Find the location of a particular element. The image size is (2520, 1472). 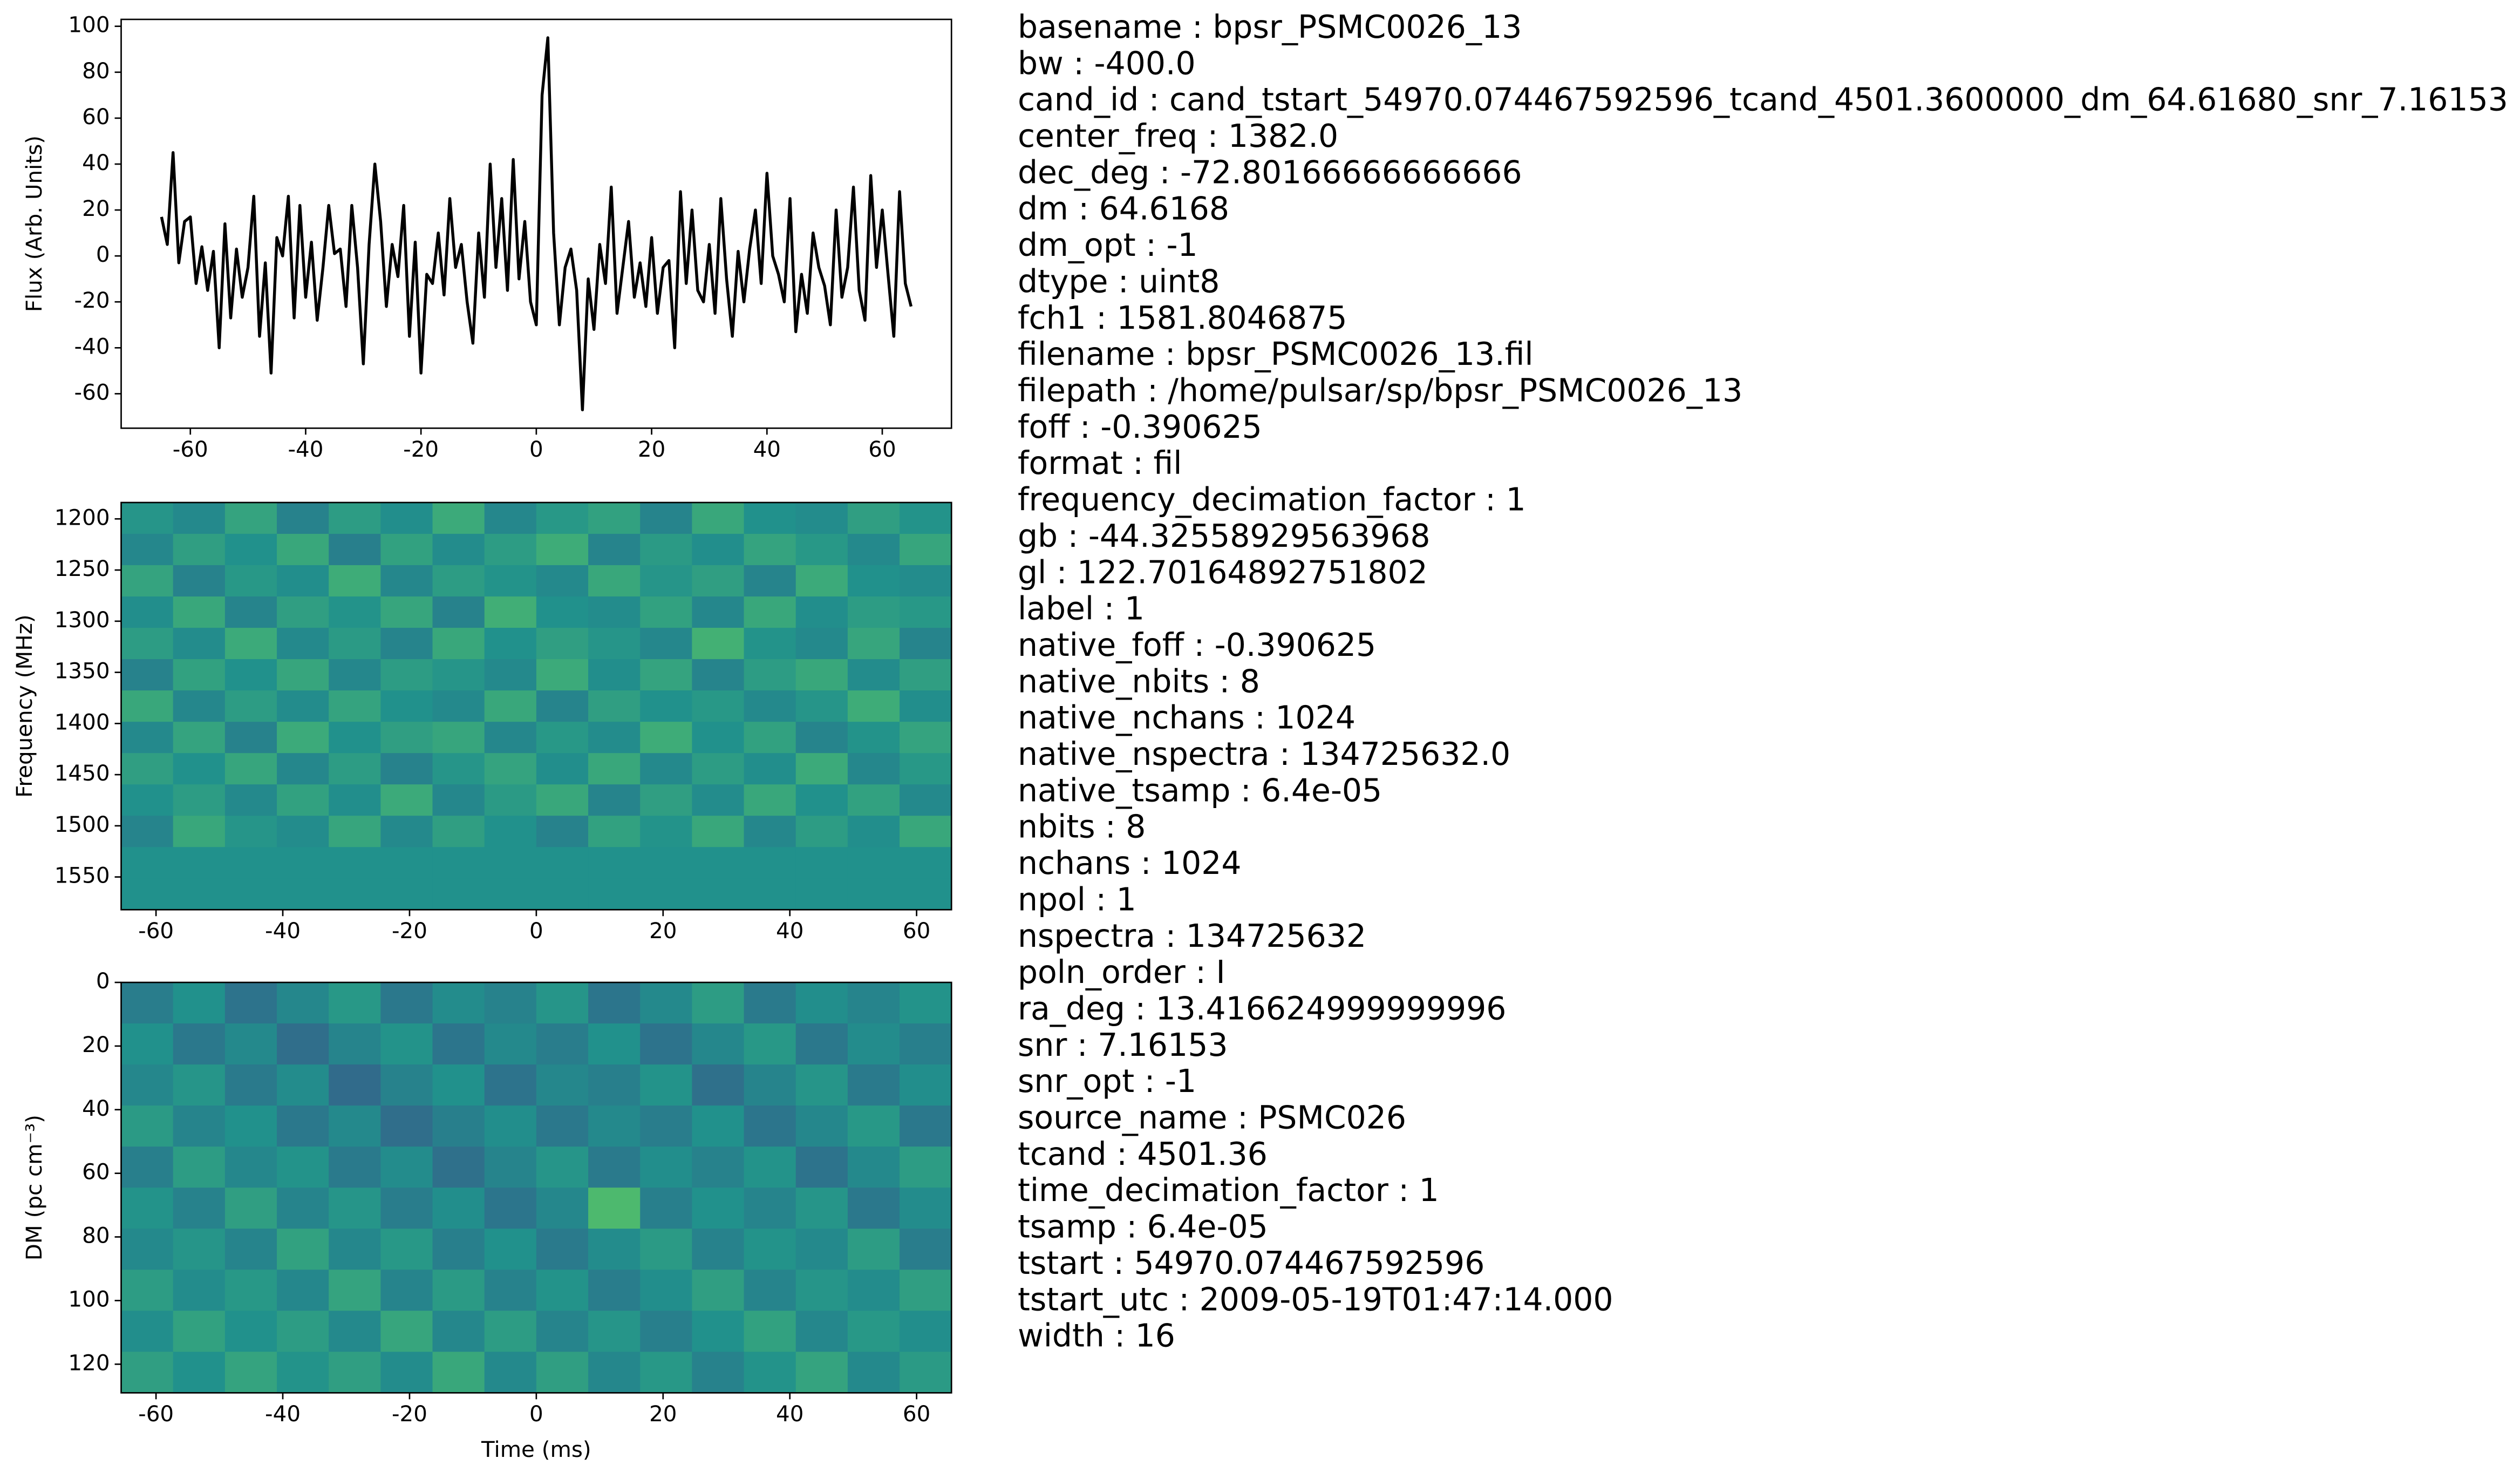

y-tick-label: 0 is located at coordinates (103, 981).